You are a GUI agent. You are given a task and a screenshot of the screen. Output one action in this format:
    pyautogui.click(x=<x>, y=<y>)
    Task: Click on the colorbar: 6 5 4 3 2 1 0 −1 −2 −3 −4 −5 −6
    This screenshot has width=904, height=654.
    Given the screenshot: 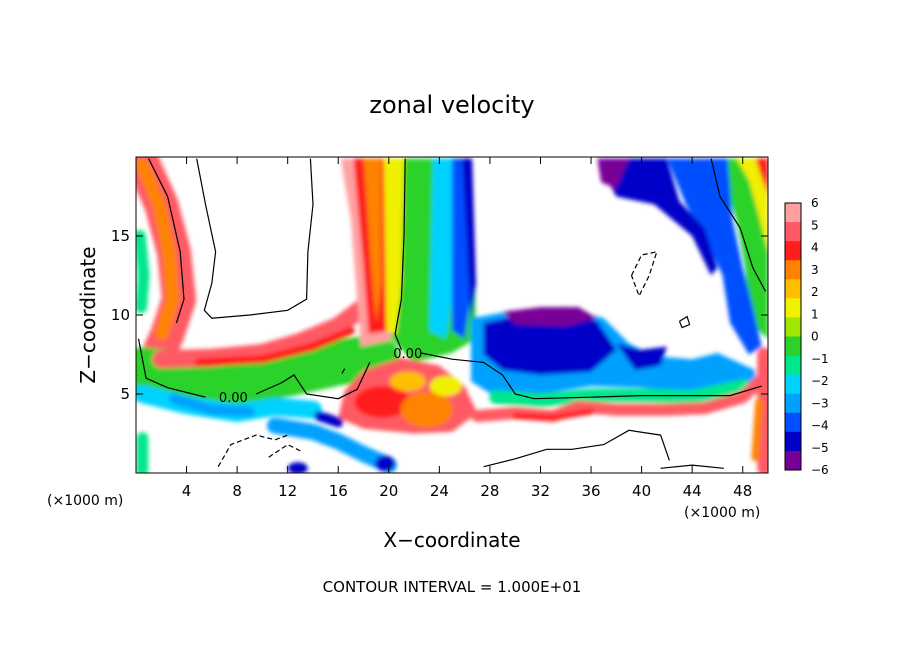 What is the action you would take?
    pyautogui.click(x=806, y=336)
    